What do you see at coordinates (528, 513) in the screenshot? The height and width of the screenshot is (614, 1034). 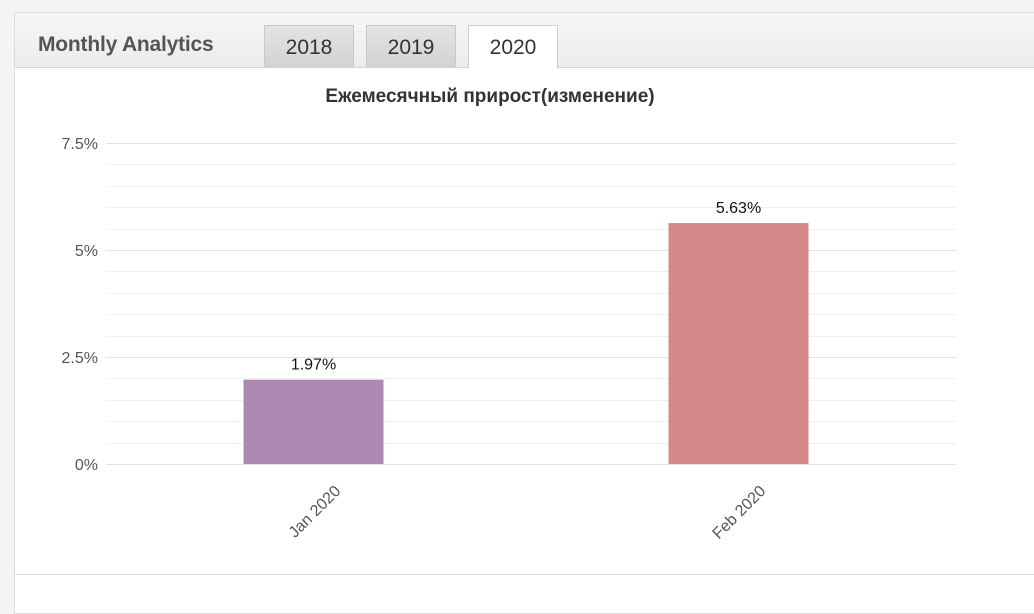 I see `x-axis-ticks: Jan 2020 Feb 2020` at bounding box center [528, 513].